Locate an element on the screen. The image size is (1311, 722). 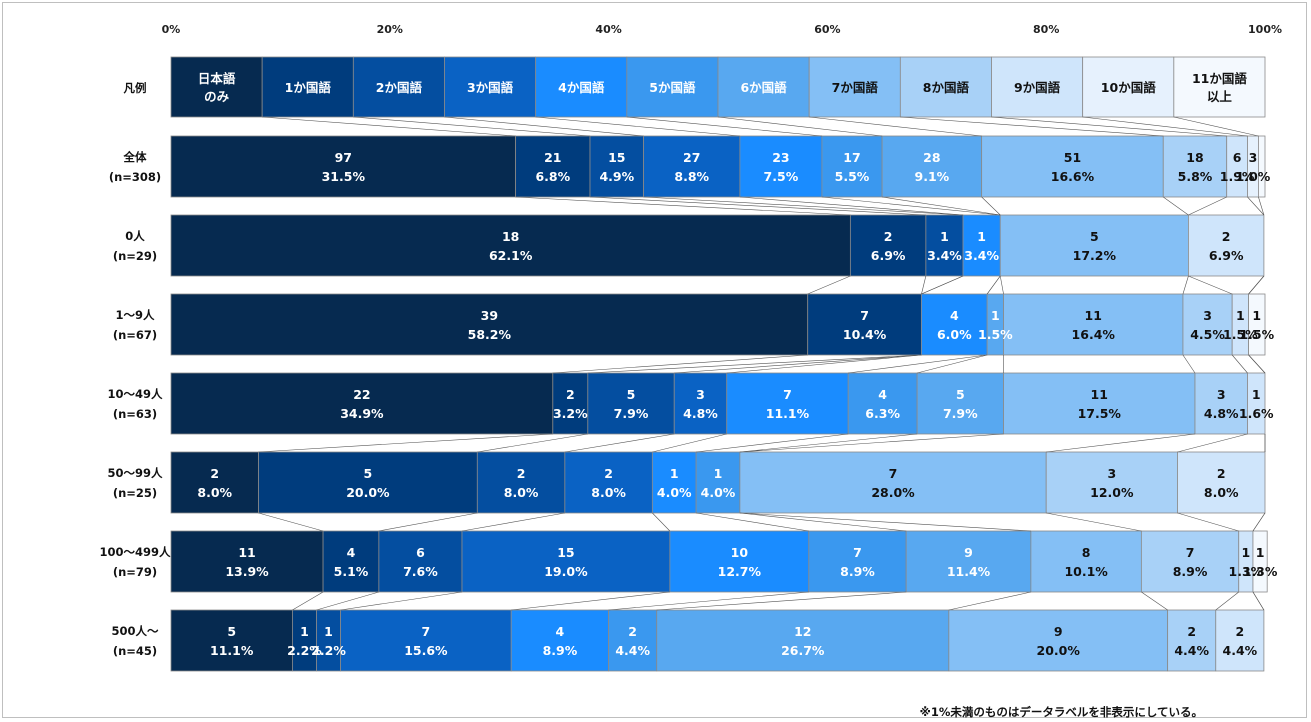
legend-label: 6か国語 is located at coordinates (763, 87).